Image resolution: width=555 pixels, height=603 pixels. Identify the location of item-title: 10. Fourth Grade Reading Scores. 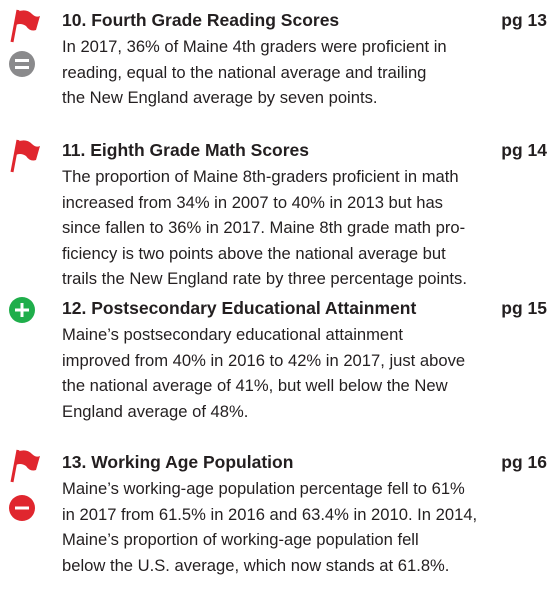
(201, 20).